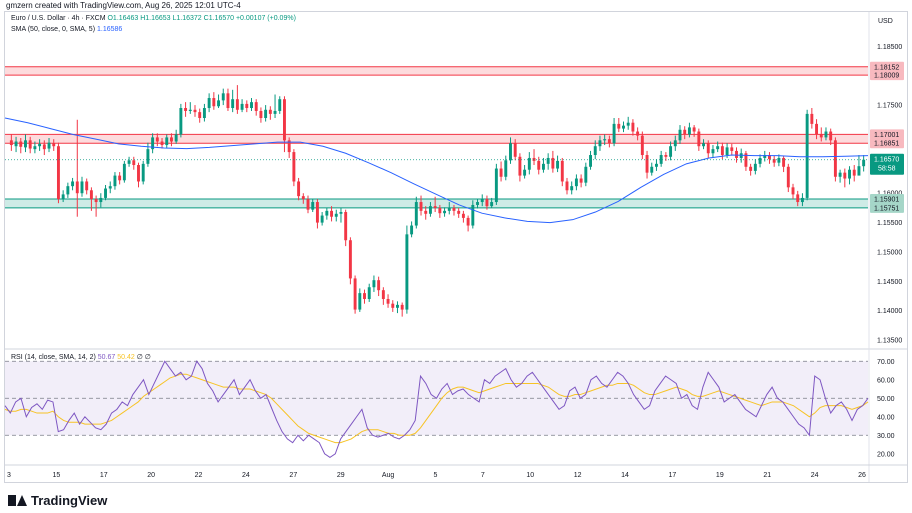 This screenshot has width=912, height=513. What do you see at coordinates (56, 475) in the screenshot?
I see `time-tick-label: 15` at bounding box center [56, 475].